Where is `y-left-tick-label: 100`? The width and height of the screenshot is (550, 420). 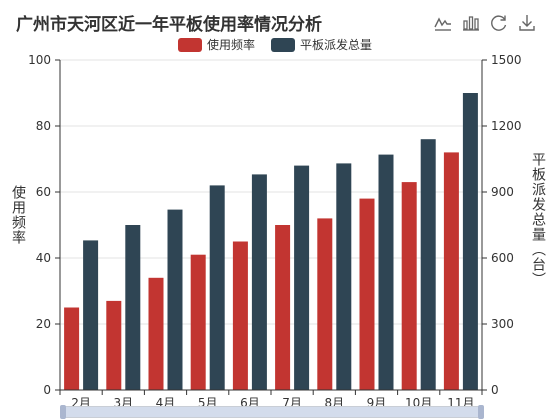 y-left-tick-label: 100 is located at coordinates (39, 60).